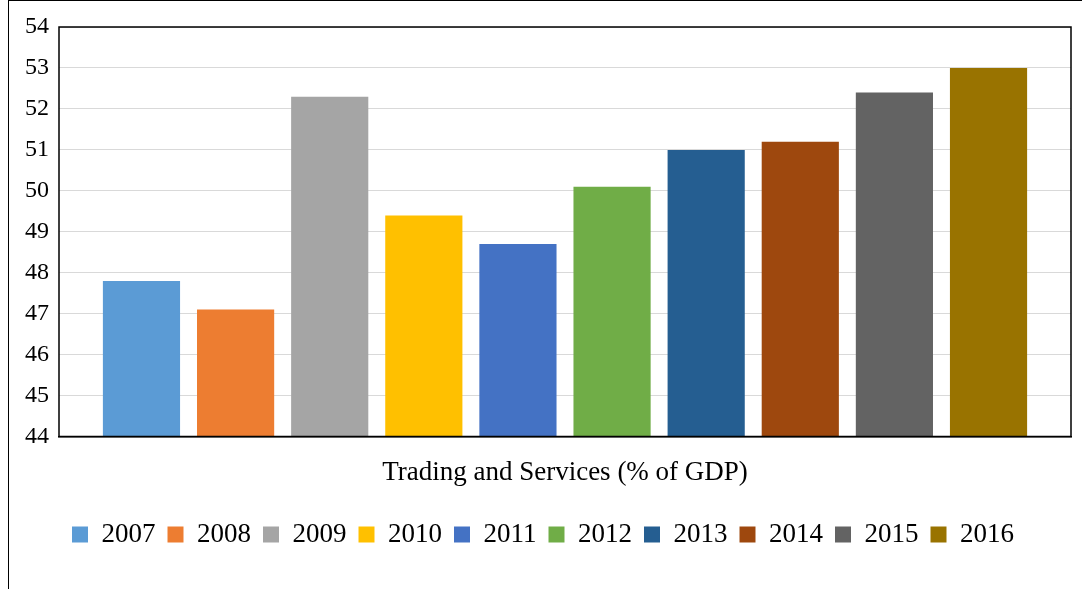 The height and width of the screenshot is (589, 1082). Describe the element at coordinates (415, 532) in the screenshot. I see `legend-label: 2010` at that location.